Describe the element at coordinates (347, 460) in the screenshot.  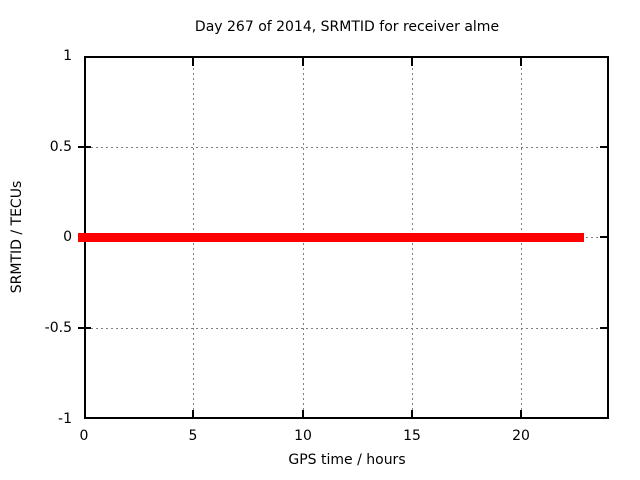
I see `x-axis-label: GPS time / hours` at that location.